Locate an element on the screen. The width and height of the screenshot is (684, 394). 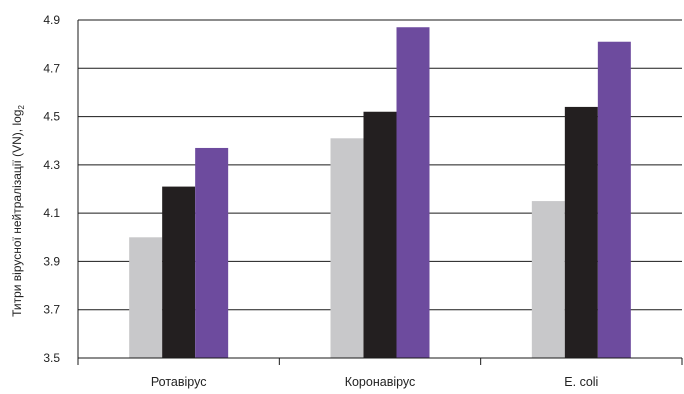
y-tick-label: 3.9 is located at coordinates (51, 261).